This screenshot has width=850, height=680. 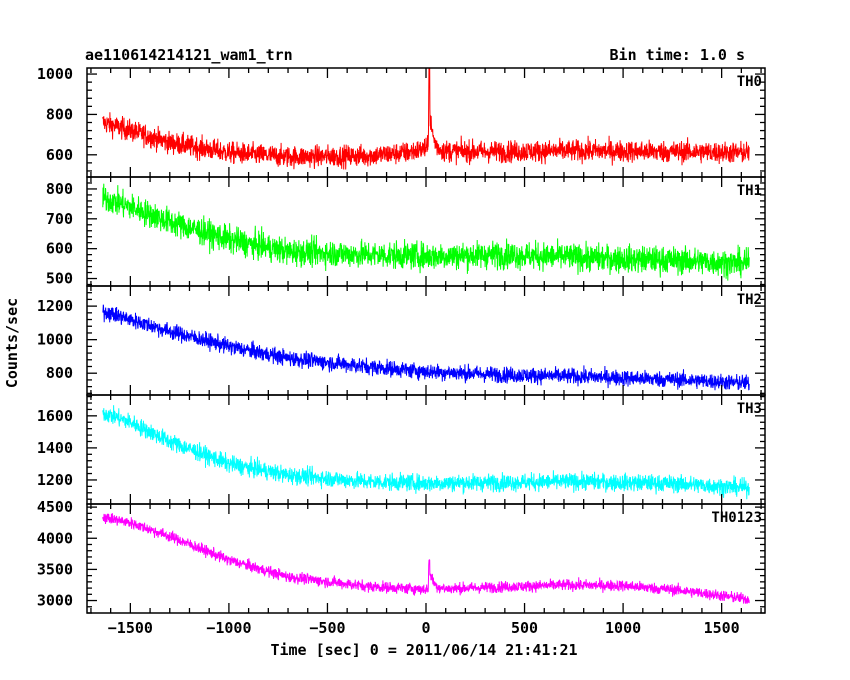 What do you see at coordinates (228, 628) in the screenshot?
I see `x-tick-label: −1000` at bounding box center [228, 628].